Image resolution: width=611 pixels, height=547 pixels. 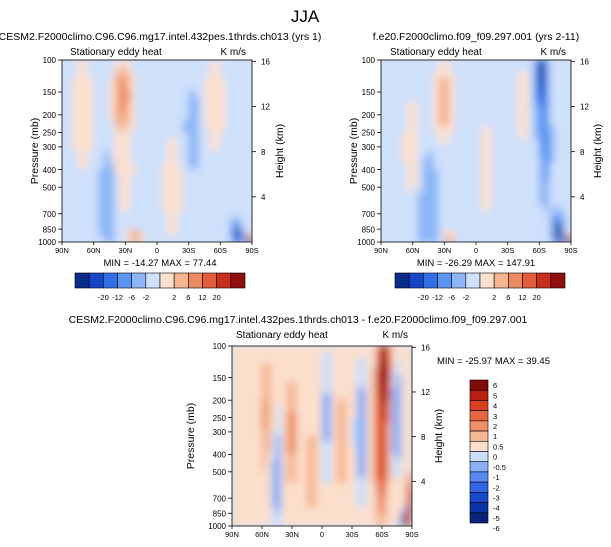 What do you see at coordinates (354, 151) in the screenshot?
I see `y-axis-label: Pressure (mb)` at bounding box center [354, 151].